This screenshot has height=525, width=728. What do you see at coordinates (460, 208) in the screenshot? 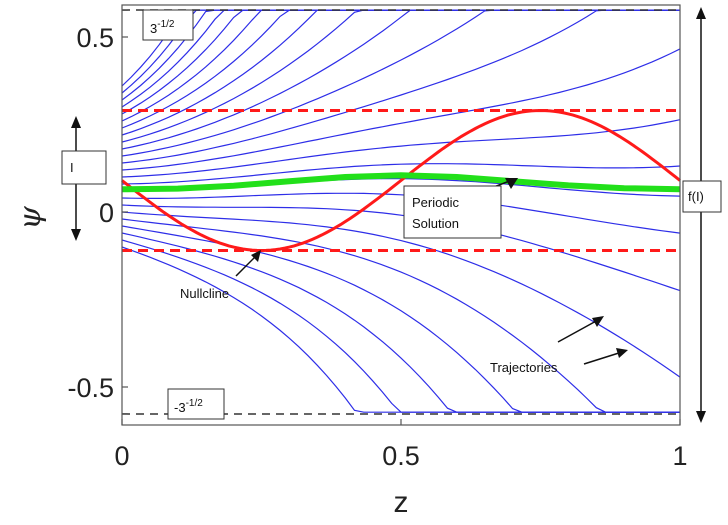
I see `periodic-solution-annotation: Periodic Solution` at bounding box center [460, 208].